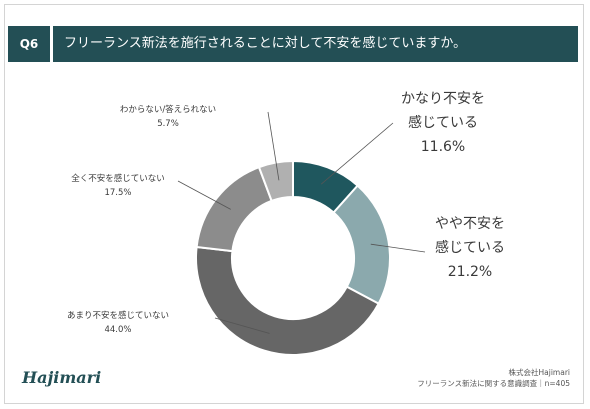  I want to click on survey-info: フリーランス新法に関する意識調査｜n=405, so click(493, 383).